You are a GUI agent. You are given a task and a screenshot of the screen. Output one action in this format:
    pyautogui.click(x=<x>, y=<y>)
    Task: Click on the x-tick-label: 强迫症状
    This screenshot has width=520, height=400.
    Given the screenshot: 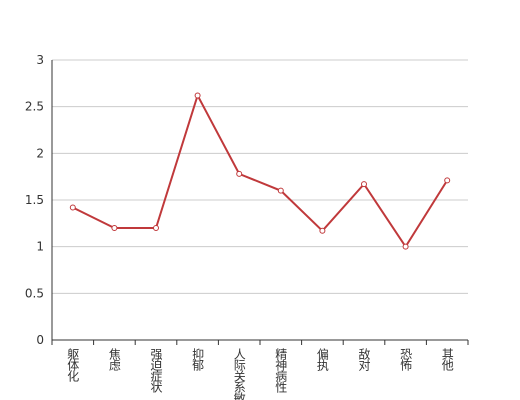 What is the action you would take?
    pyautogui.click(x=156, y=370)
    